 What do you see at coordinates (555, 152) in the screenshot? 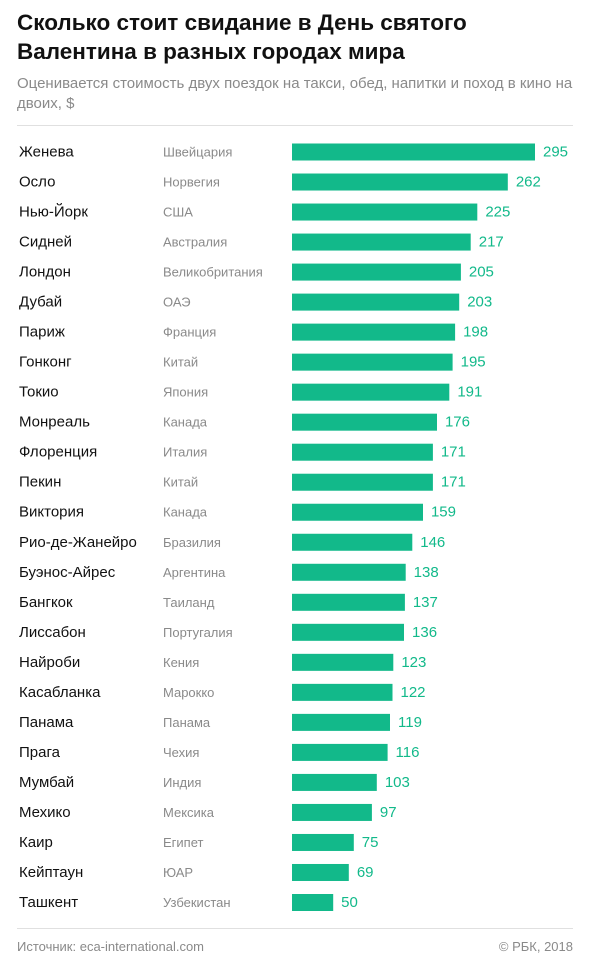
I see `value-label: 295` at bounding box center [555, 152].